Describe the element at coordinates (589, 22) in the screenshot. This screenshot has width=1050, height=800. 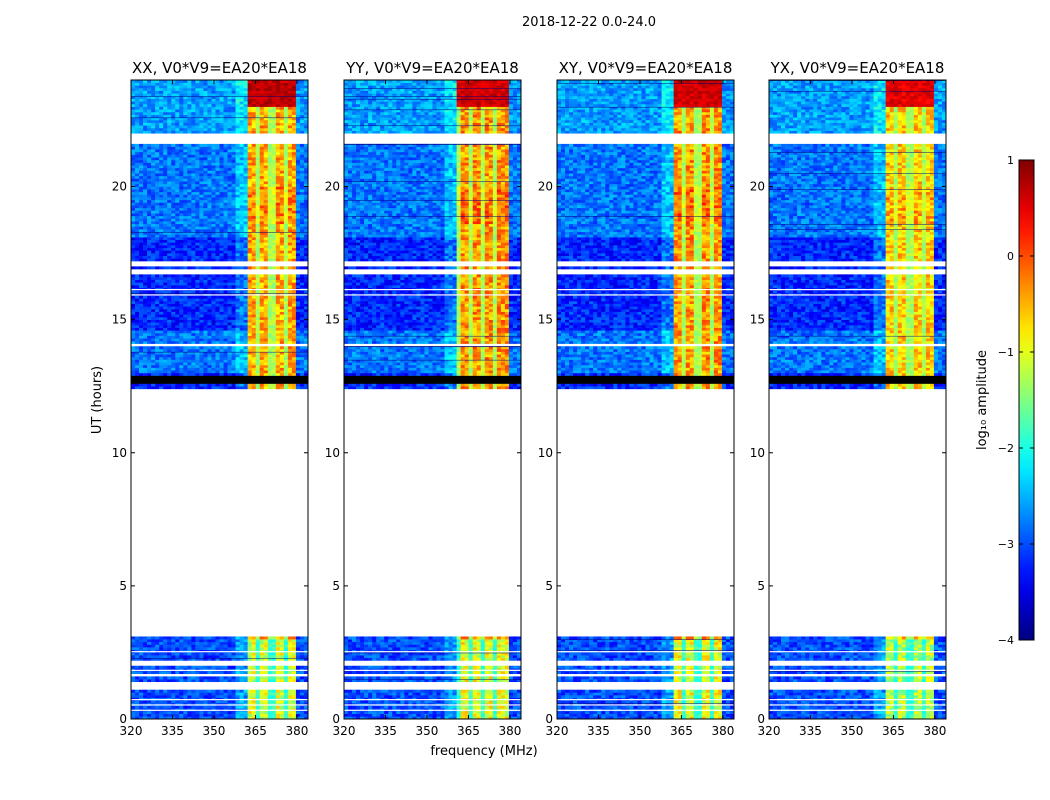
I see `figure-suptitle: 2018-12-22 0.0-24.0` at that location.